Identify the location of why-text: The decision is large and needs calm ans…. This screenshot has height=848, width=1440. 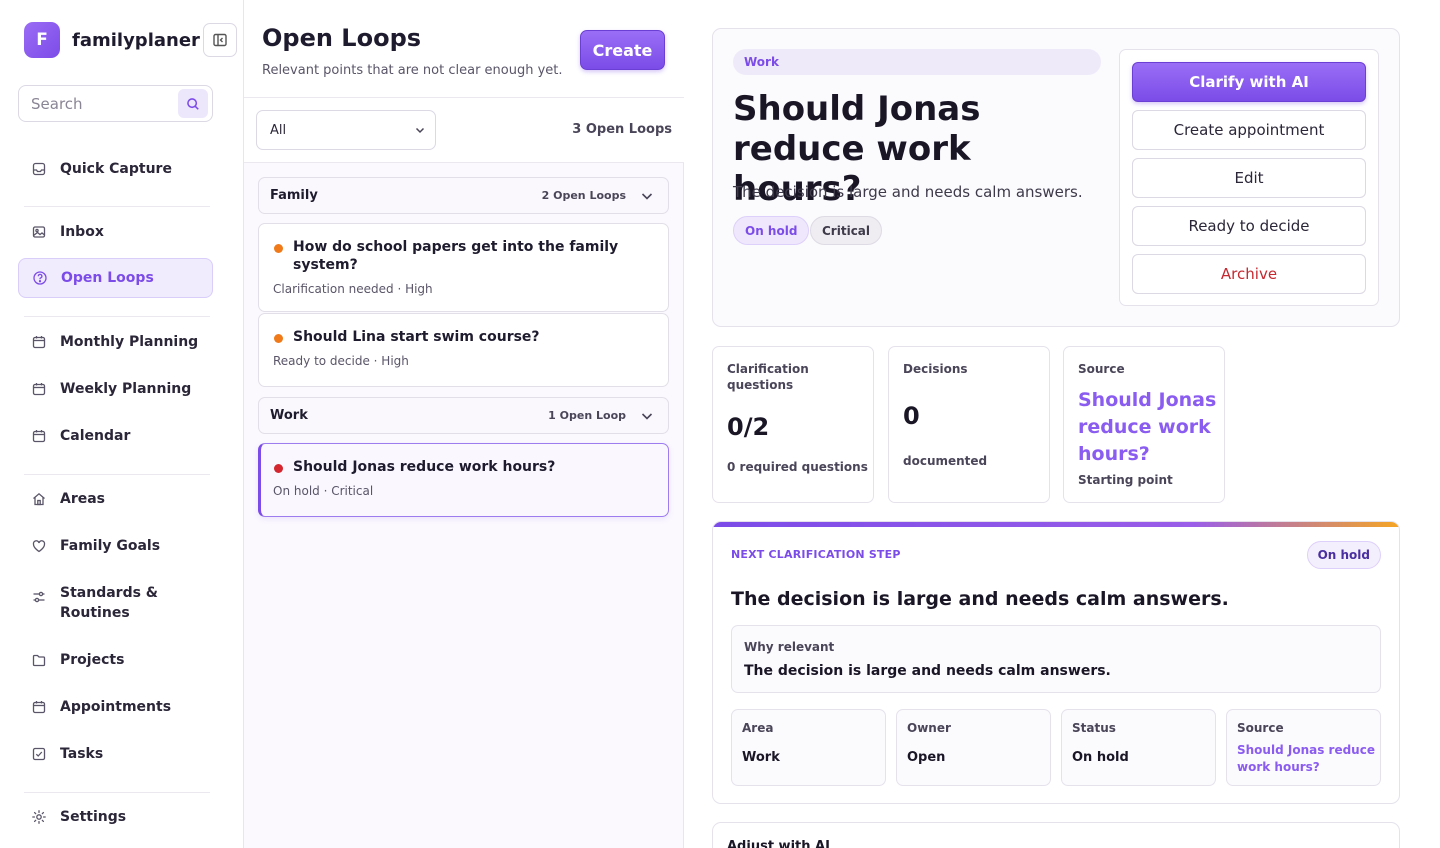
(927, 671).